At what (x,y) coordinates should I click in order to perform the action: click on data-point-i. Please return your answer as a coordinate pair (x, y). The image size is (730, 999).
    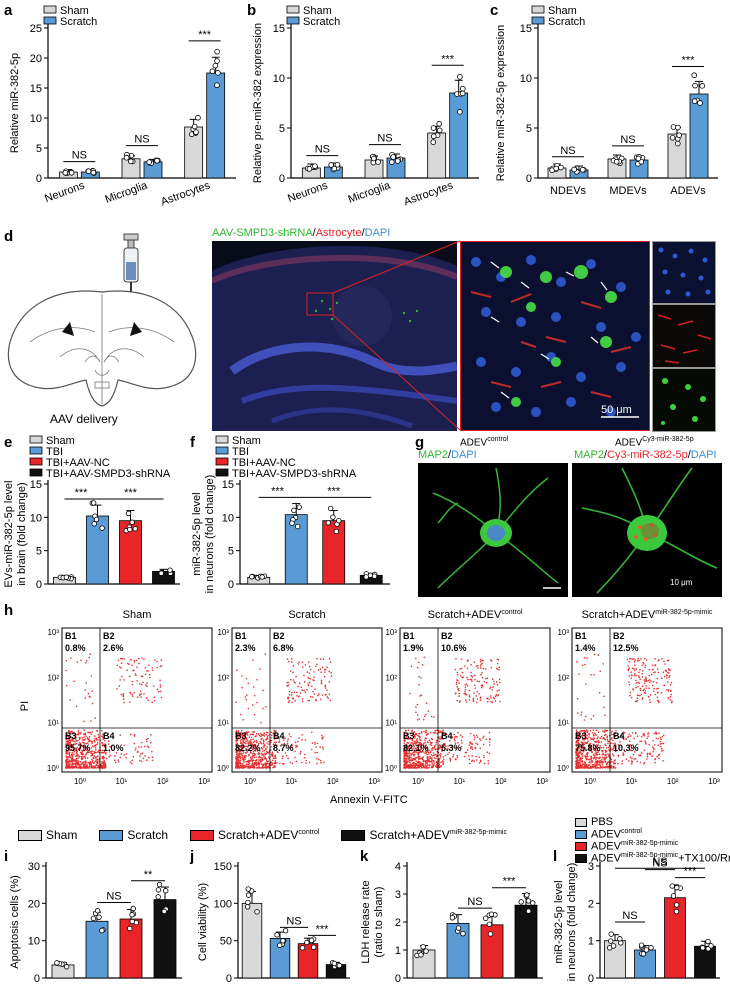
    Looking at the image, I should click on (130, 928).